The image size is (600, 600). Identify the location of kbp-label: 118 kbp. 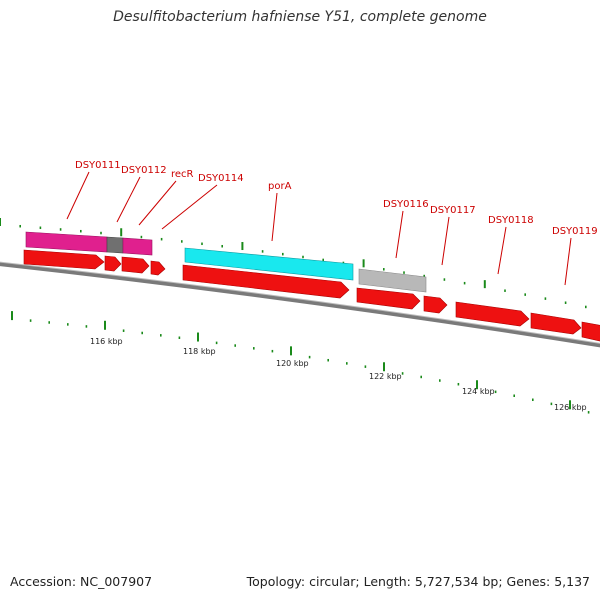
(199, 351).